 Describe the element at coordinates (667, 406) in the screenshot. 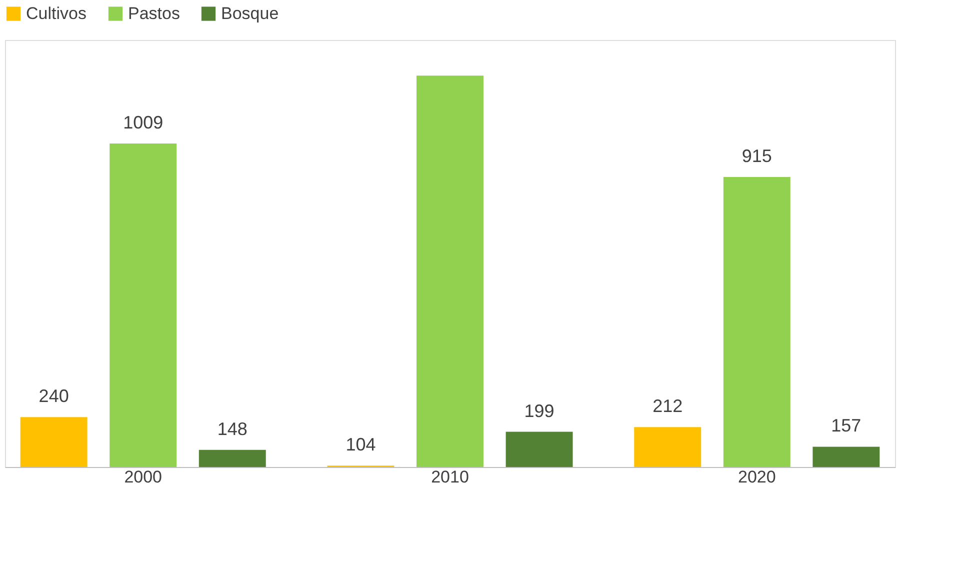

I see `data-label: 212` at that location.